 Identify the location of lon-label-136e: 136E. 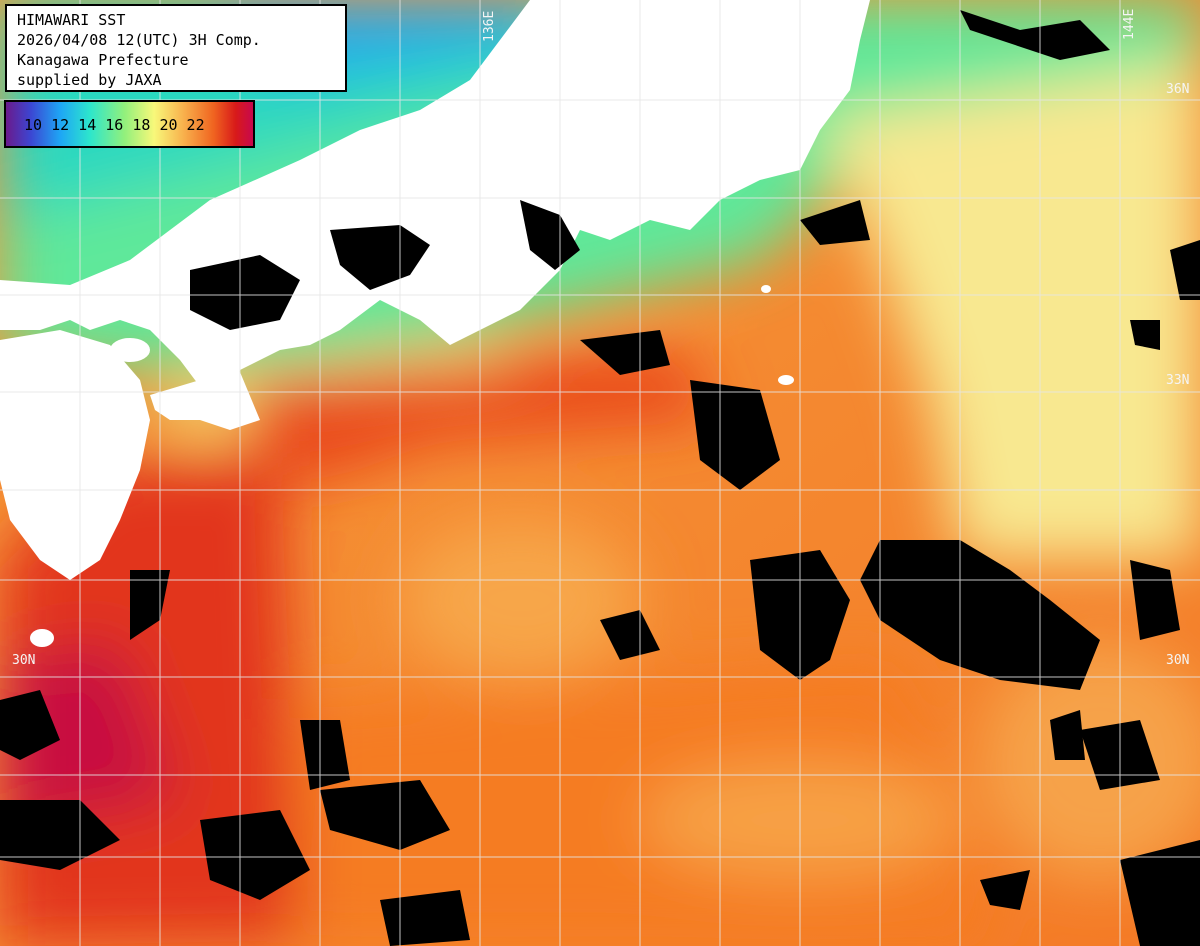
(489, 26).